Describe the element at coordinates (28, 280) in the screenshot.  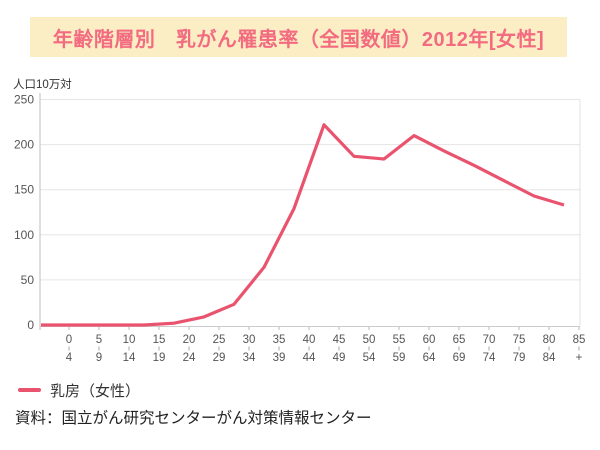
I see `y-tick-label: 50` at that location.